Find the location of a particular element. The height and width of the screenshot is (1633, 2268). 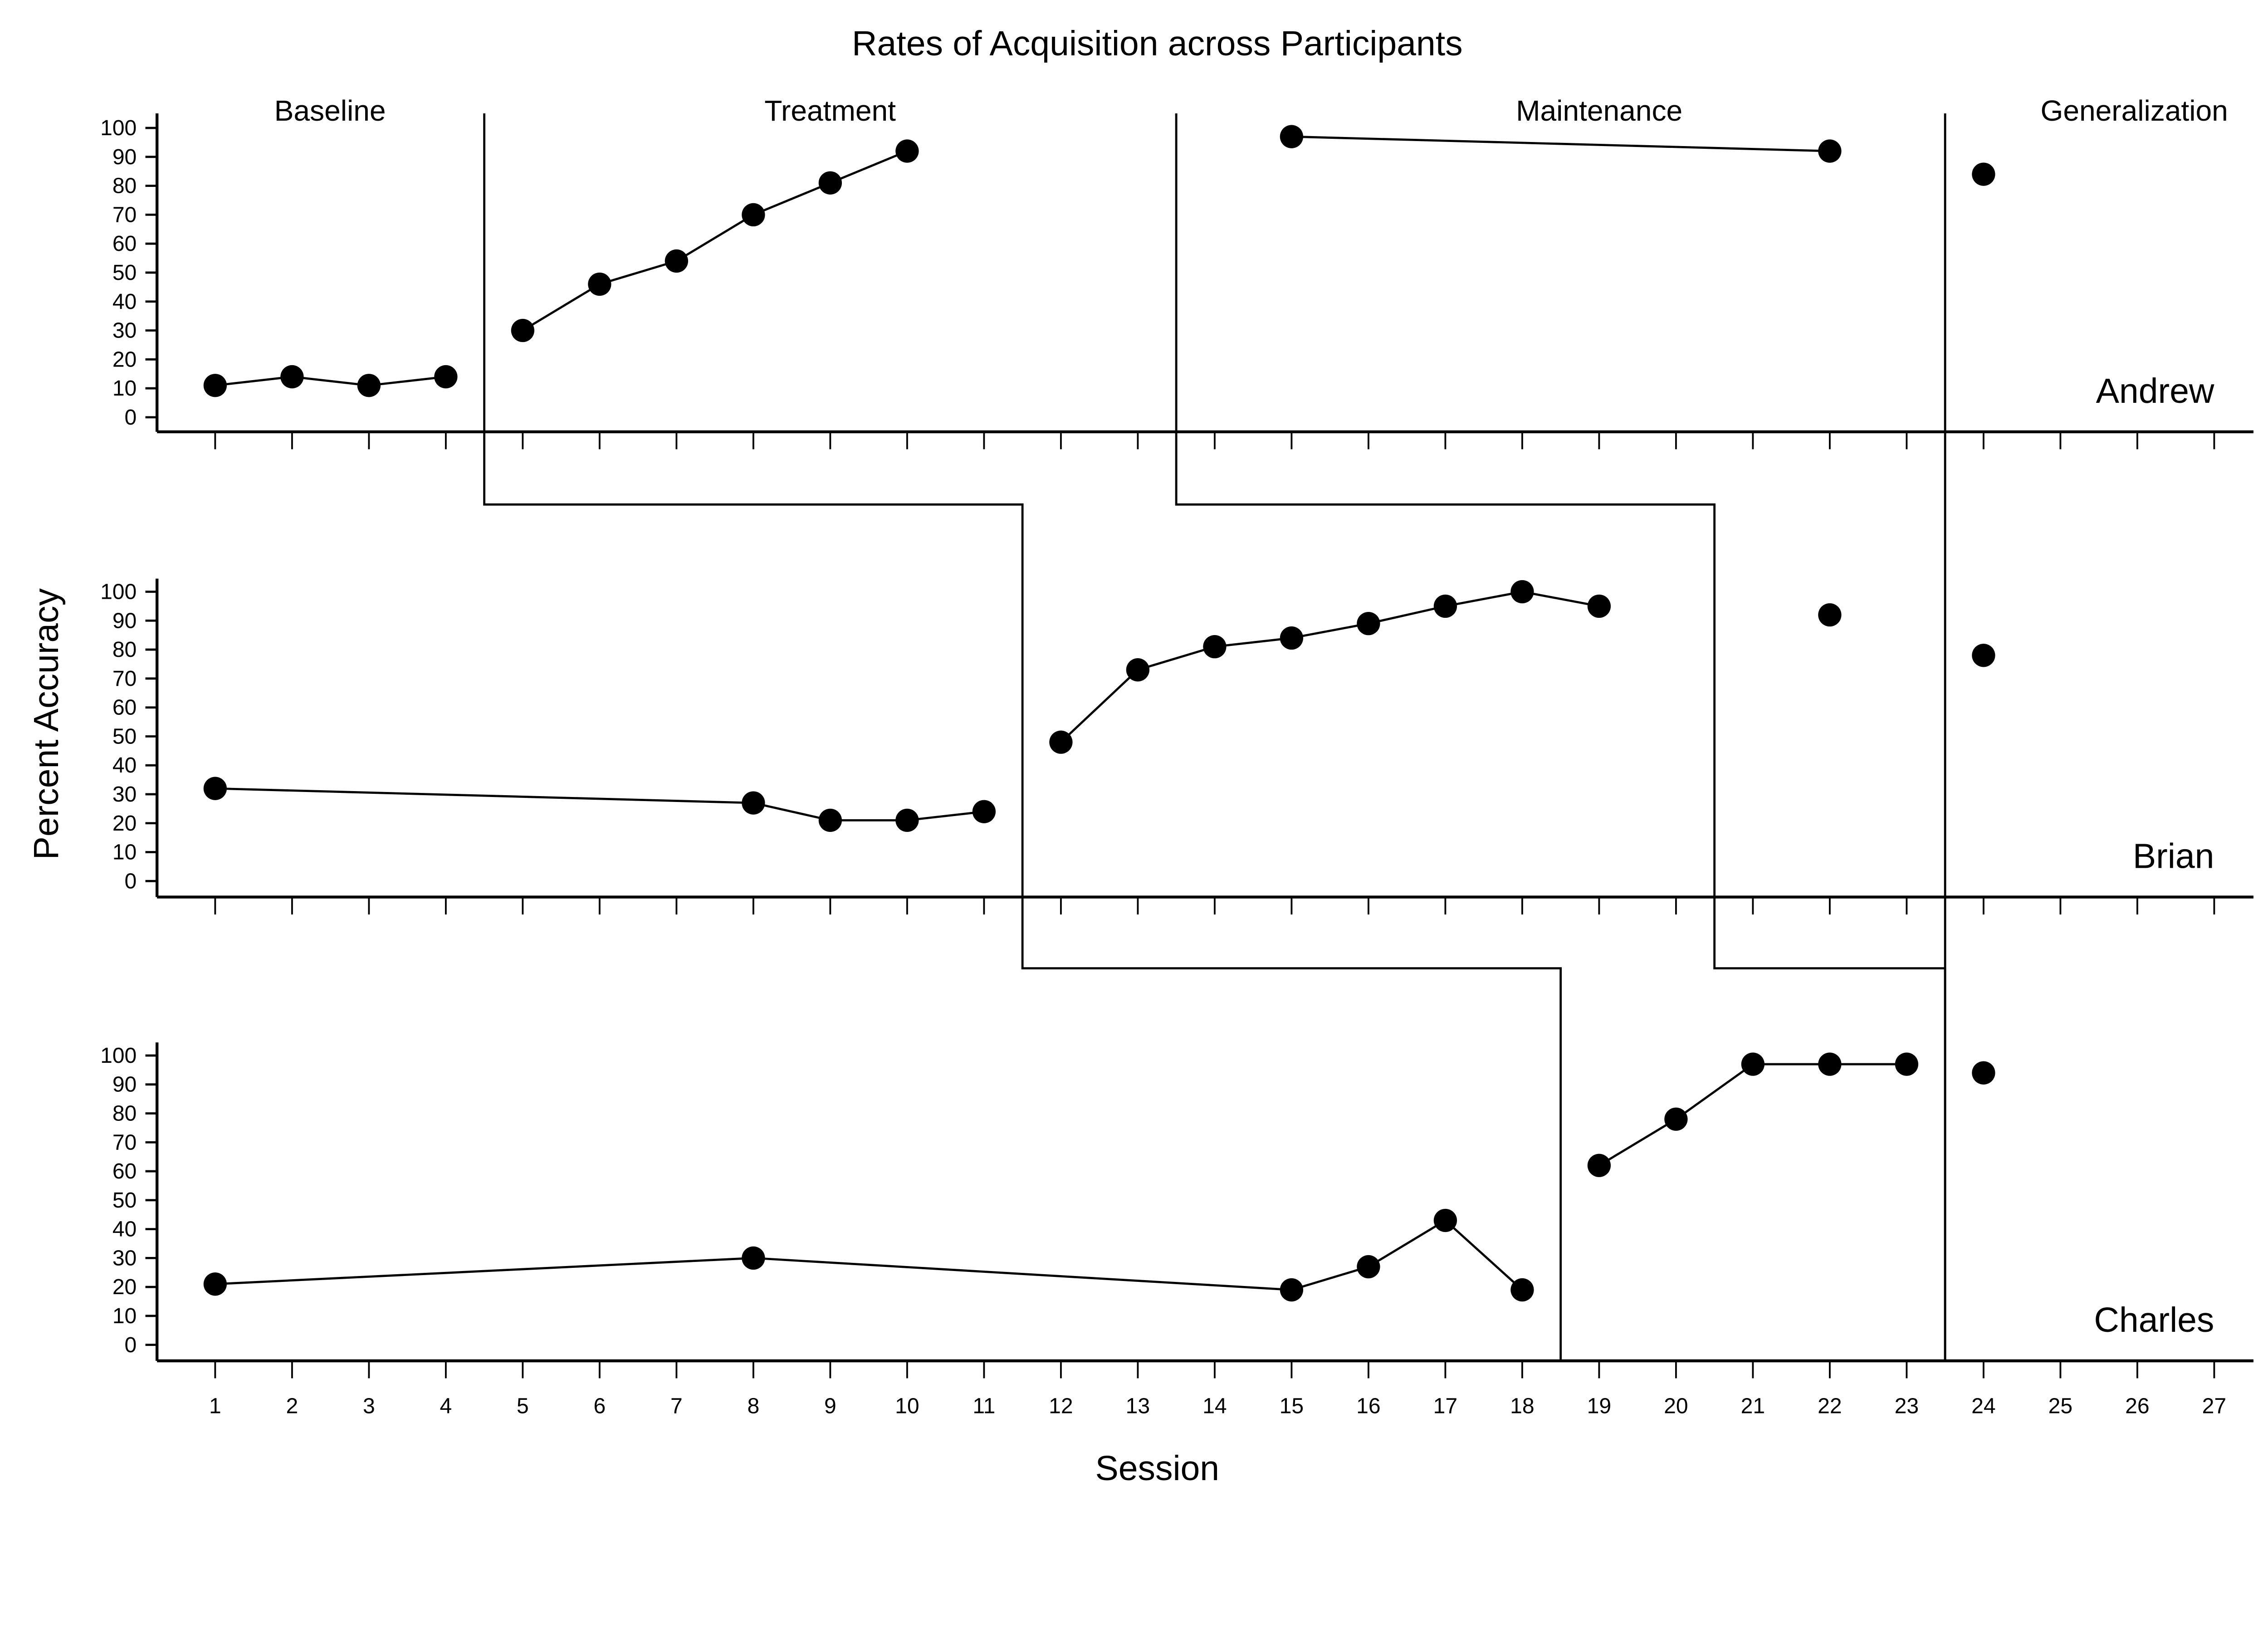

phase-label-generalization: Generalization is located at coordinates (2134, 110).